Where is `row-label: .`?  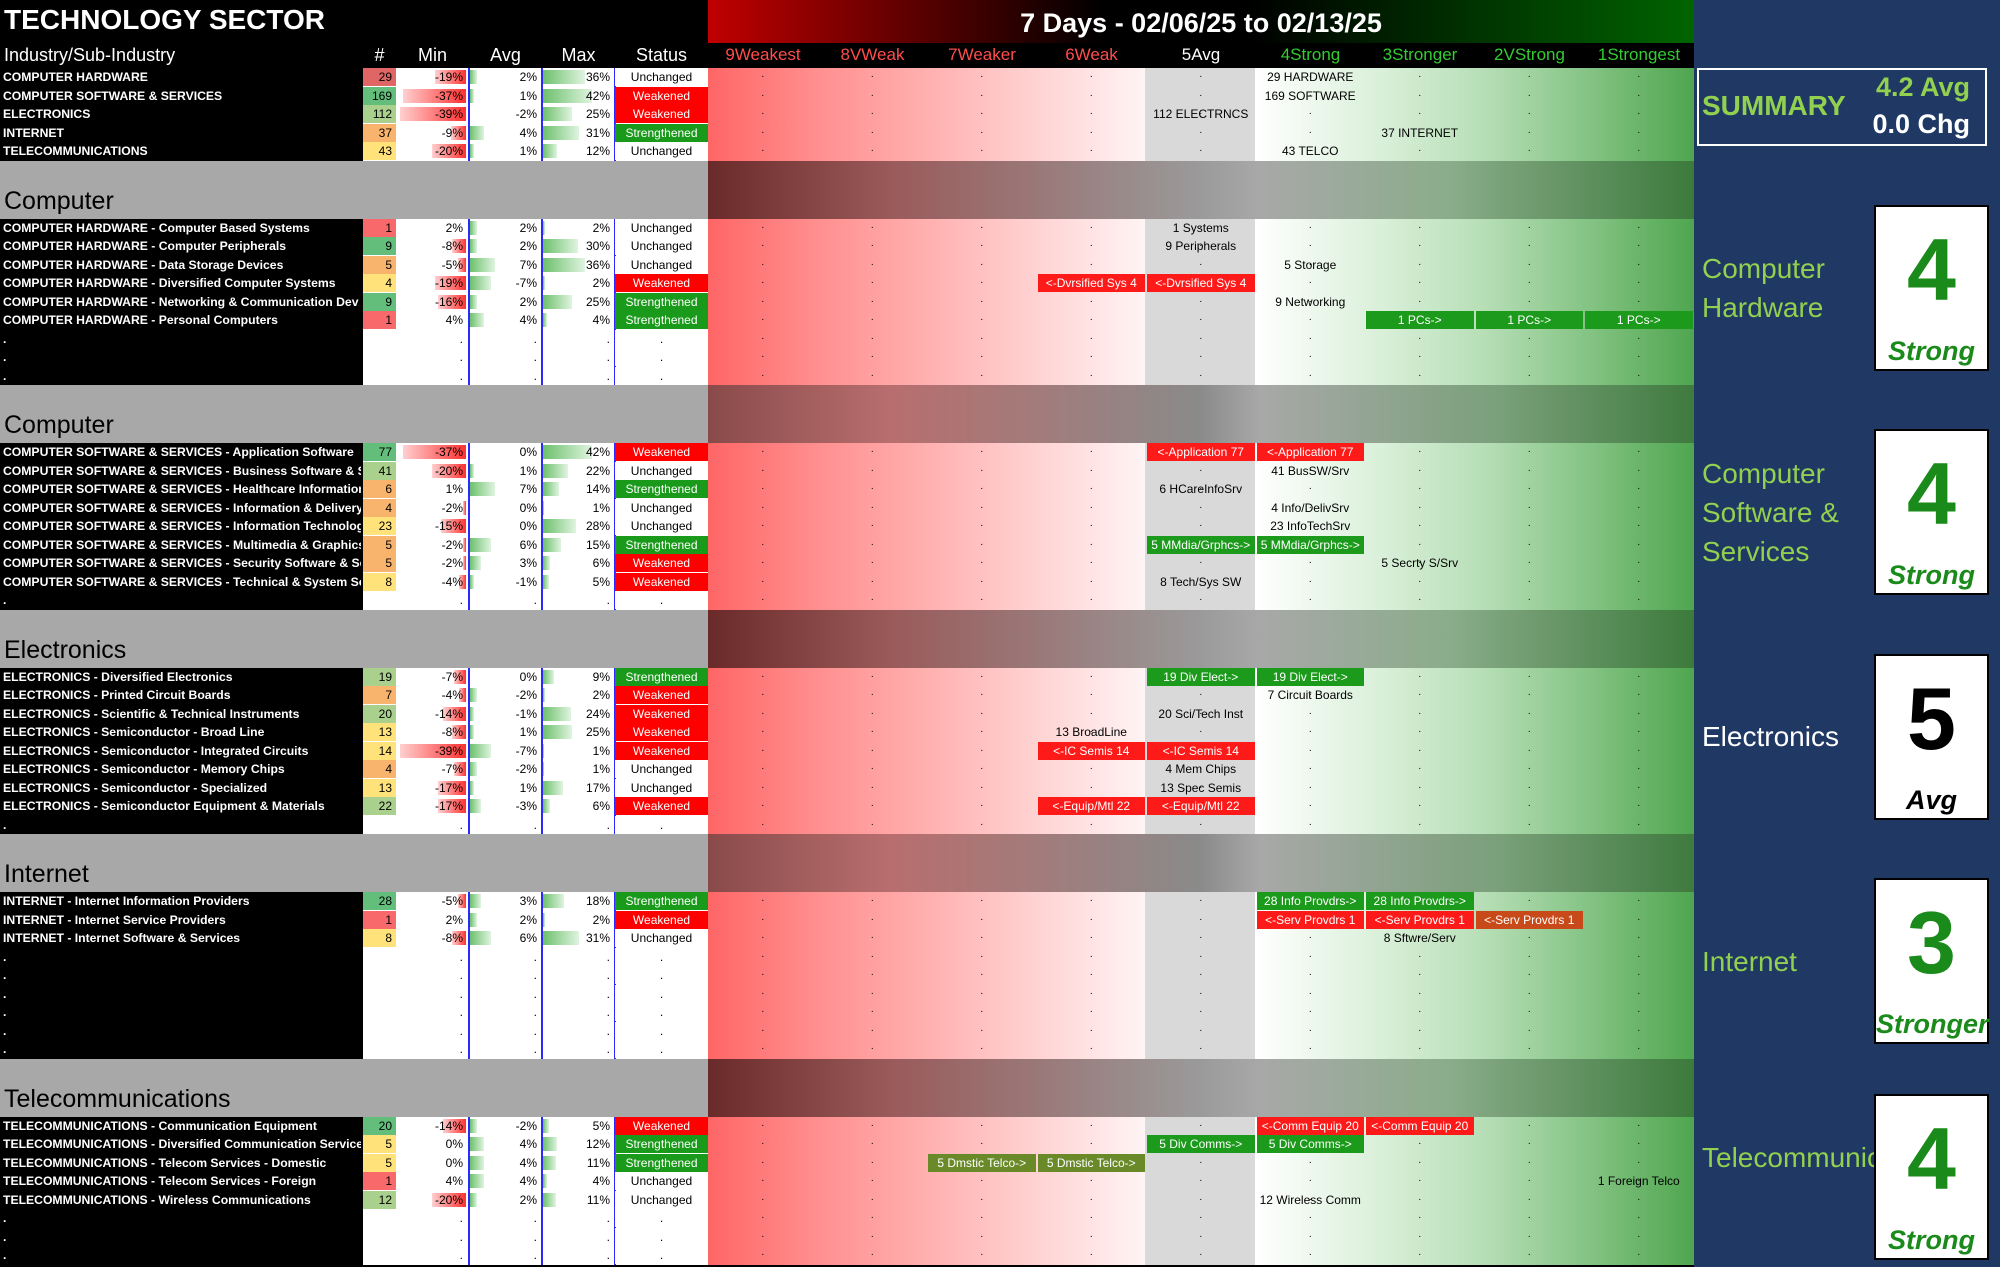 row-label: . is located at coordinates (5, 338).